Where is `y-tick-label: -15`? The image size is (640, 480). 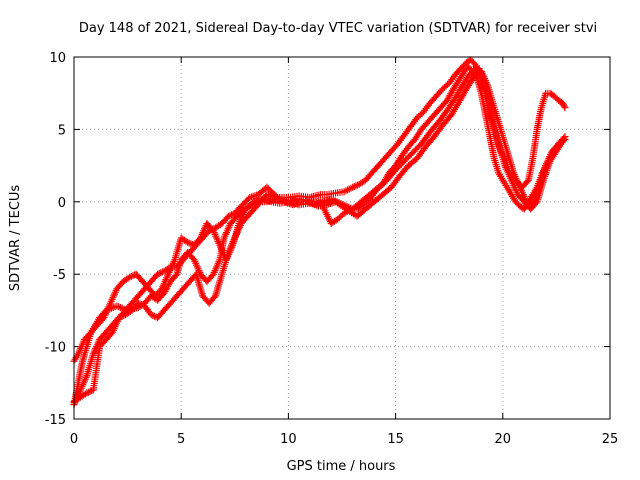 y-tick-label: -15 is located at coordinates (55, 420).